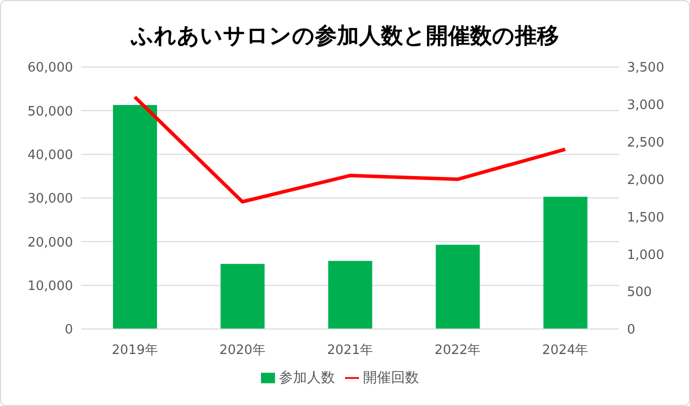 The width and height of the screenshot is (690, 406). I want to click on y-tick-label: 30,000, so click(50, 199).